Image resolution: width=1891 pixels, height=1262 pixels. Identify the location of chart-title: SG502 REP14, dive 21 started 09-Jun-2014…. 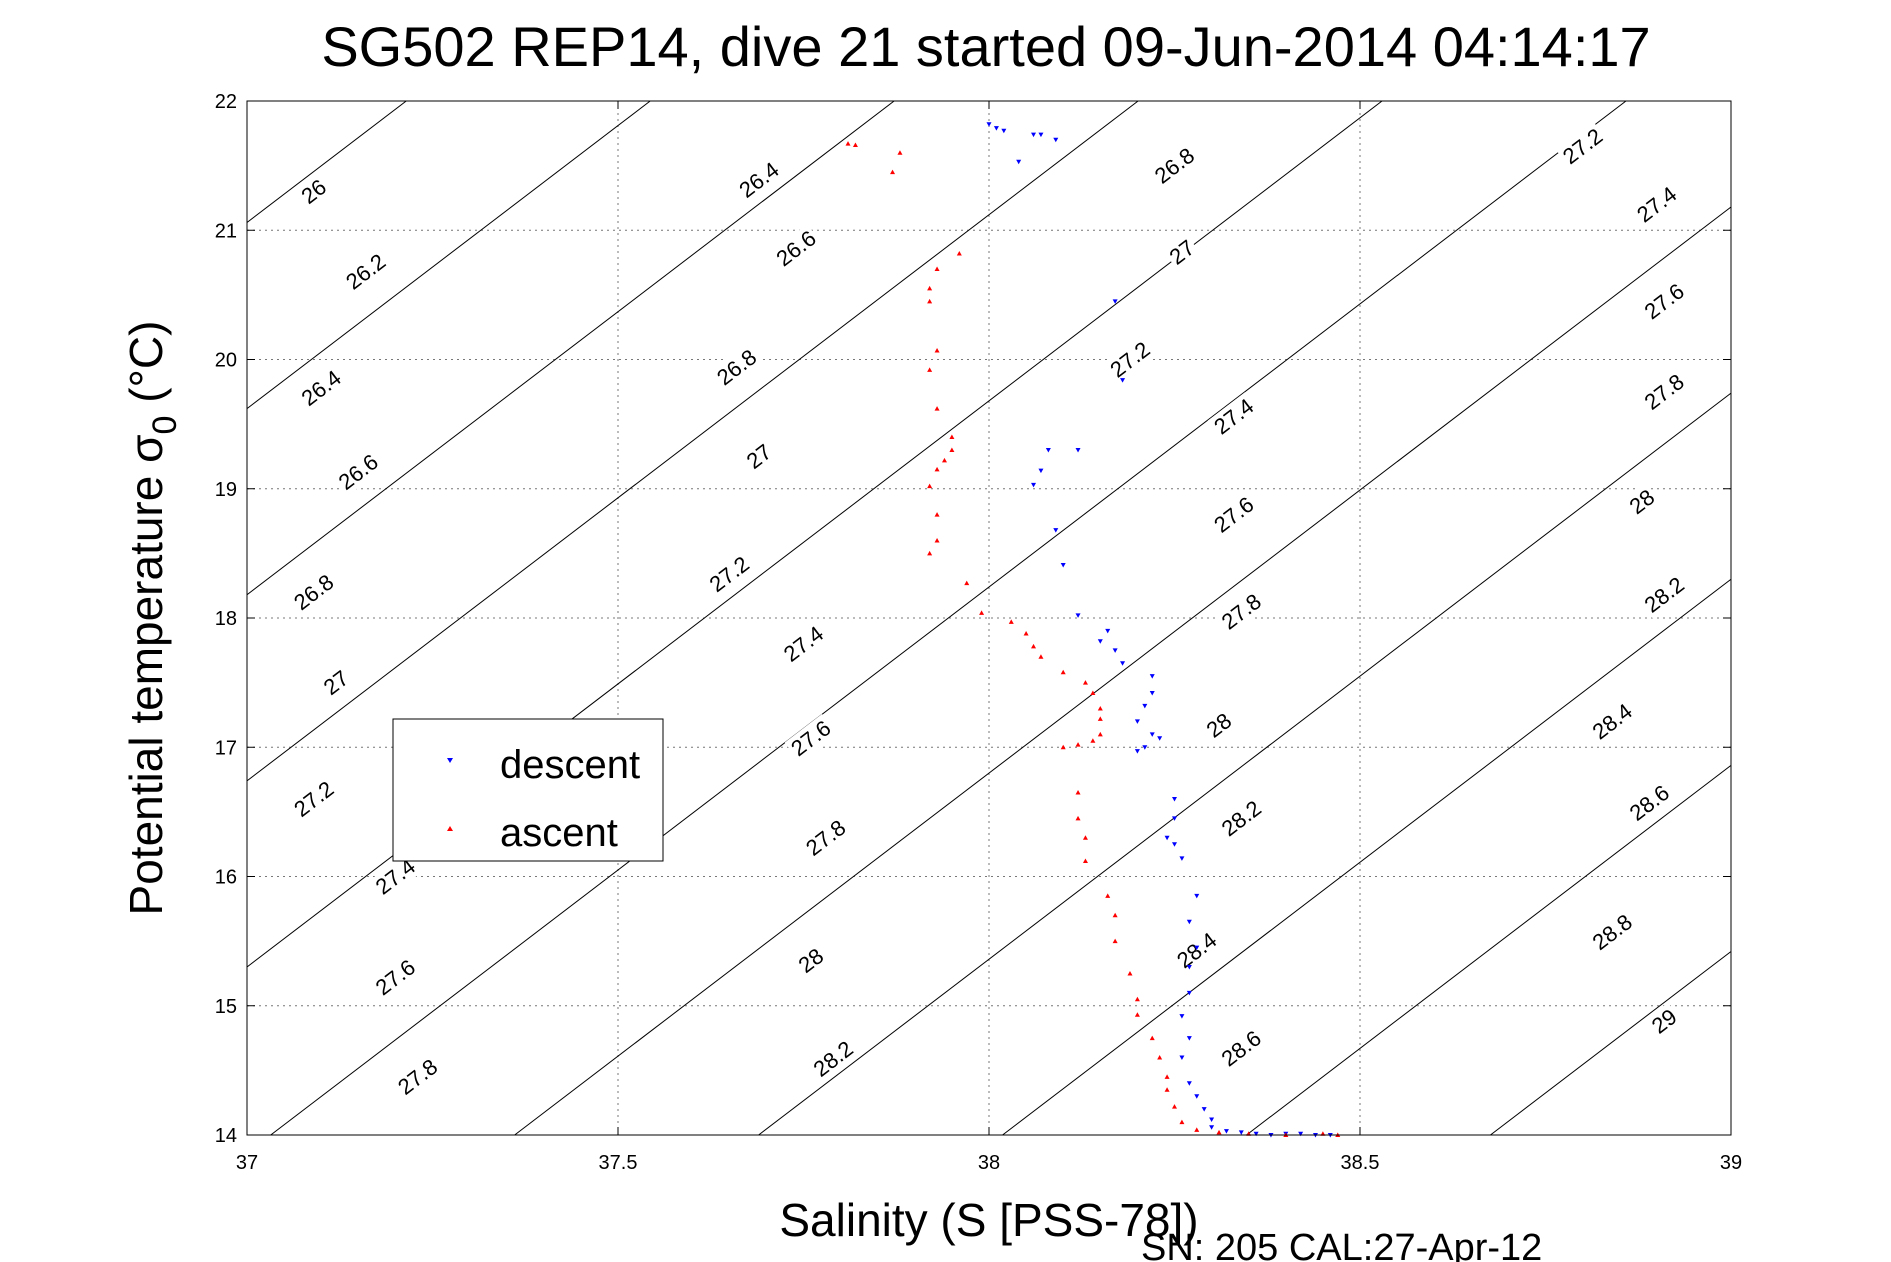
(985, 46).